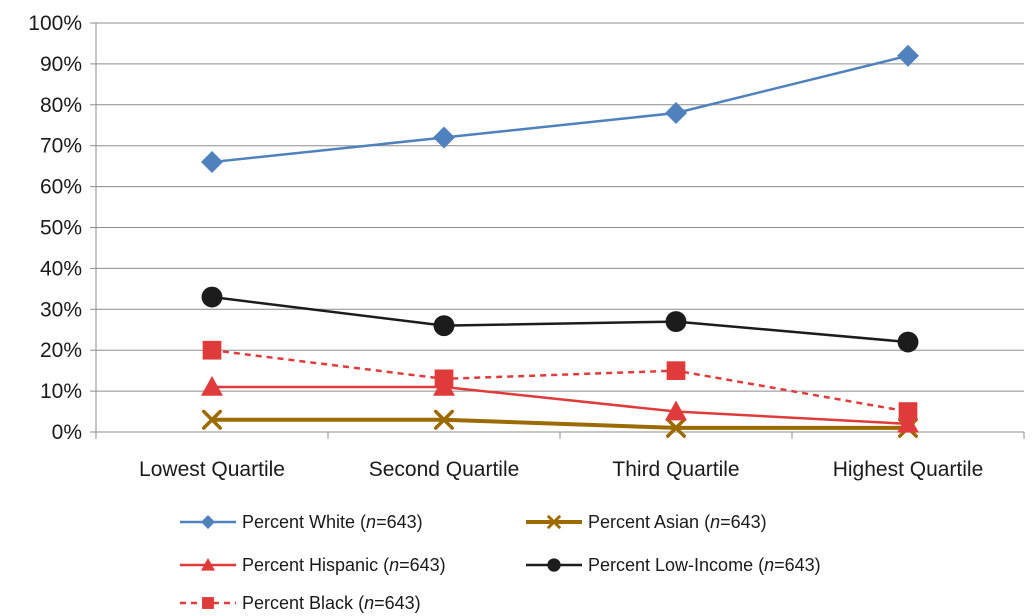 The image size is (1033, 616). Describe the element at coordinates (61, 268) in the screenshot. I see `y-tick-label: 40%` at that location.